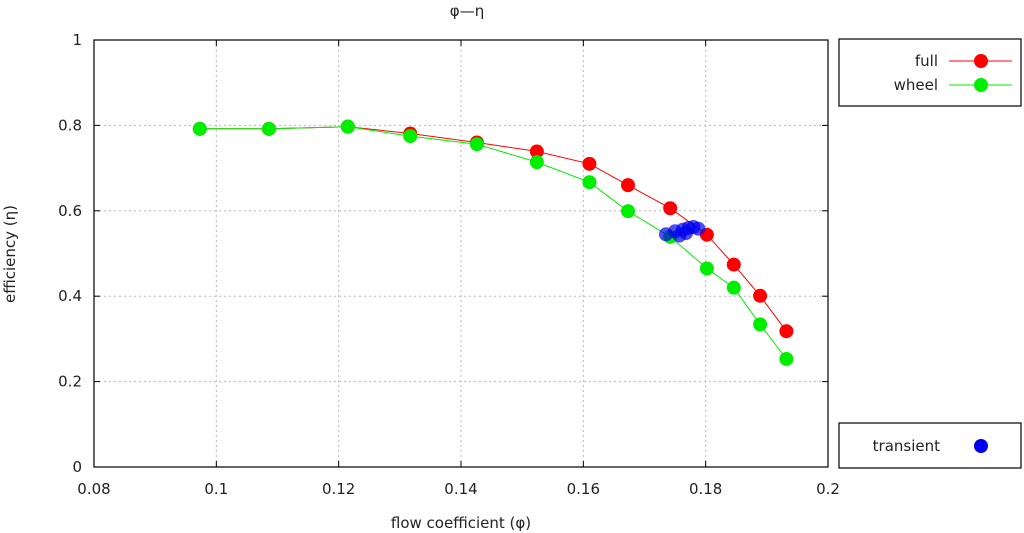 The width and height of the screenshot is (1024, 533). Describe the element at coordinates (461, 523) in the screenshot. I see `x-axis-title: flow coefficient (φ)` at that location.